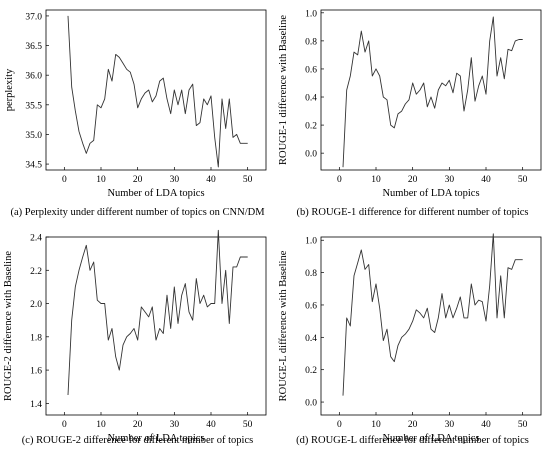 This screenshot has width=550, height=454. What do you see at coordinates (36, 272) in the screenshot?
I see `y-tick-label: 2.2` at bounding box center [36, 272].